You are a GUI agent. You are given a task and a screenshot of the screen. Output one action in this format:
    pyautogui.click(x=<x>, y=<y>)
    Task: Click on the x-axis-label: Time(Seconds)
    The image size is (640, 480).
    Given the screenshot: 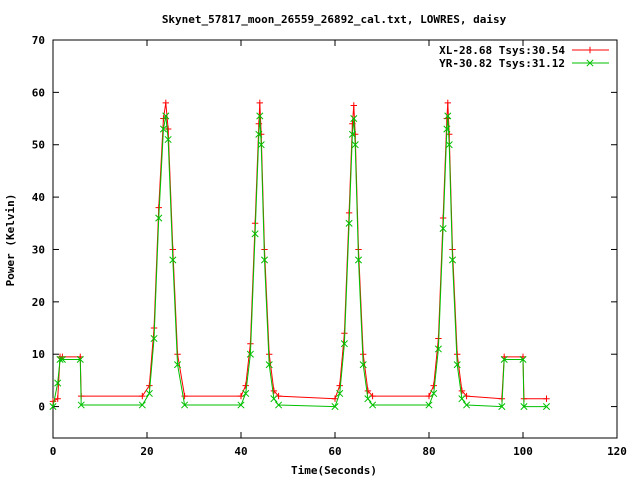 What is the action you would take?
    pyautogui.click(x=334, y=470)
    